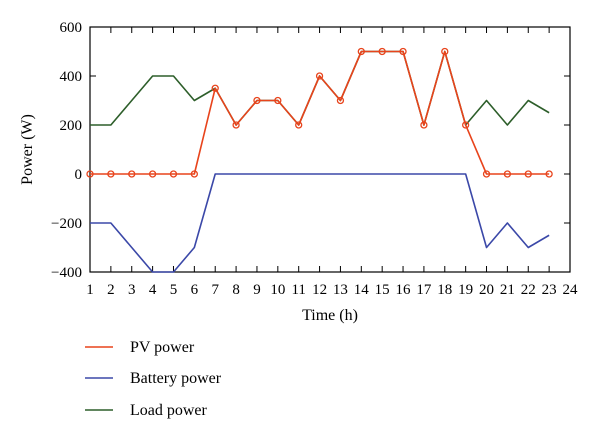  What do you see at coordinates (330, 315) in the screenshot?
I see `x-axis-label: Time (h)` at bounding box center [330, 315].